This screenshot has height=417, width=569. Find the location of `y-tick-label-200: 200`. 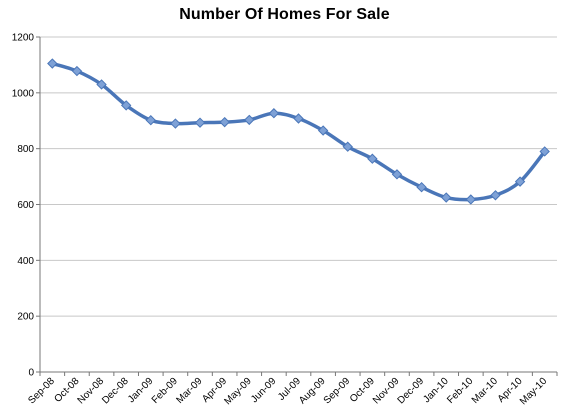

y-tick-label-200: 200 is located at coordinates (25, 317).